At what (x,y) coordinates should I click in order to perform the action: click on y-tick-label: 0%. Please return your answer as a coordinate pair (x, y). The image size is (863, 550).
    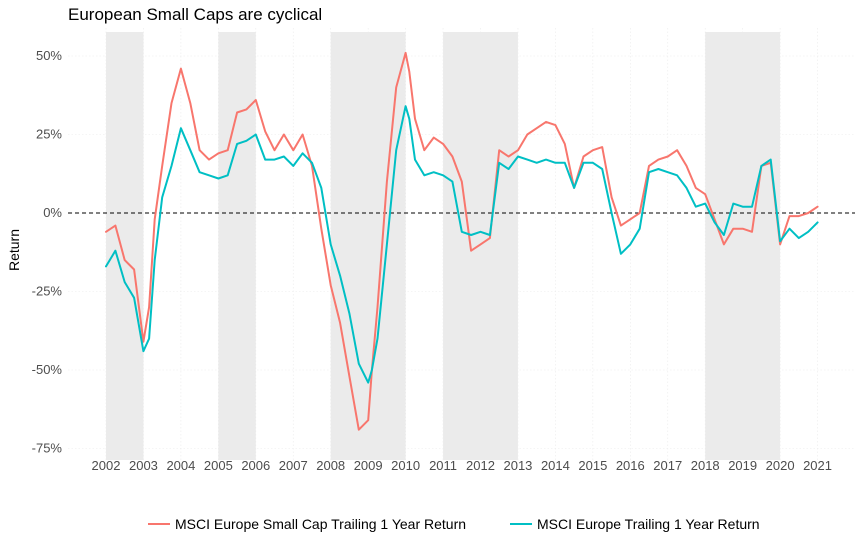
    Looking at the image, I should click on (52, 212).